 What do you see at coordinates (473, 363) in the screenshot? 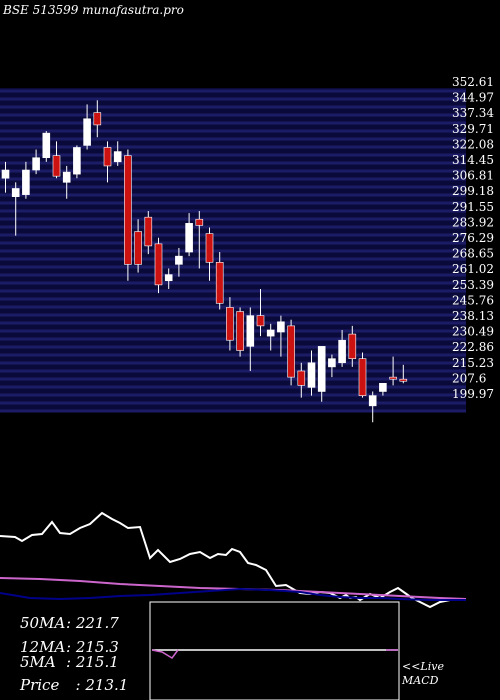
I see `y-tick-label: 215.23` at bounding box center [473, 363].